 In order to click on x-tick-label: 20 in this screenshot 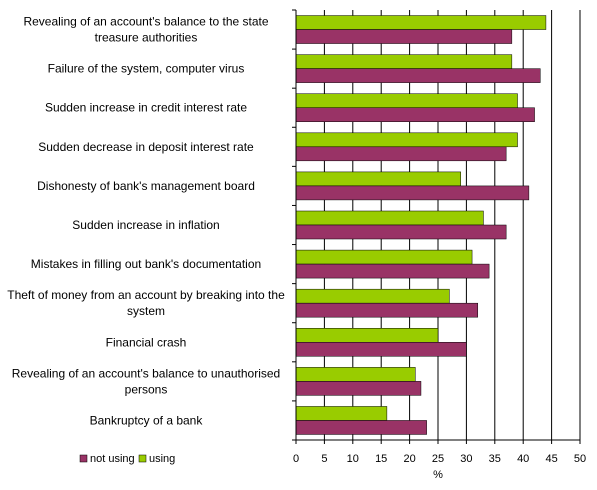, I will do `click(409, 459)`.